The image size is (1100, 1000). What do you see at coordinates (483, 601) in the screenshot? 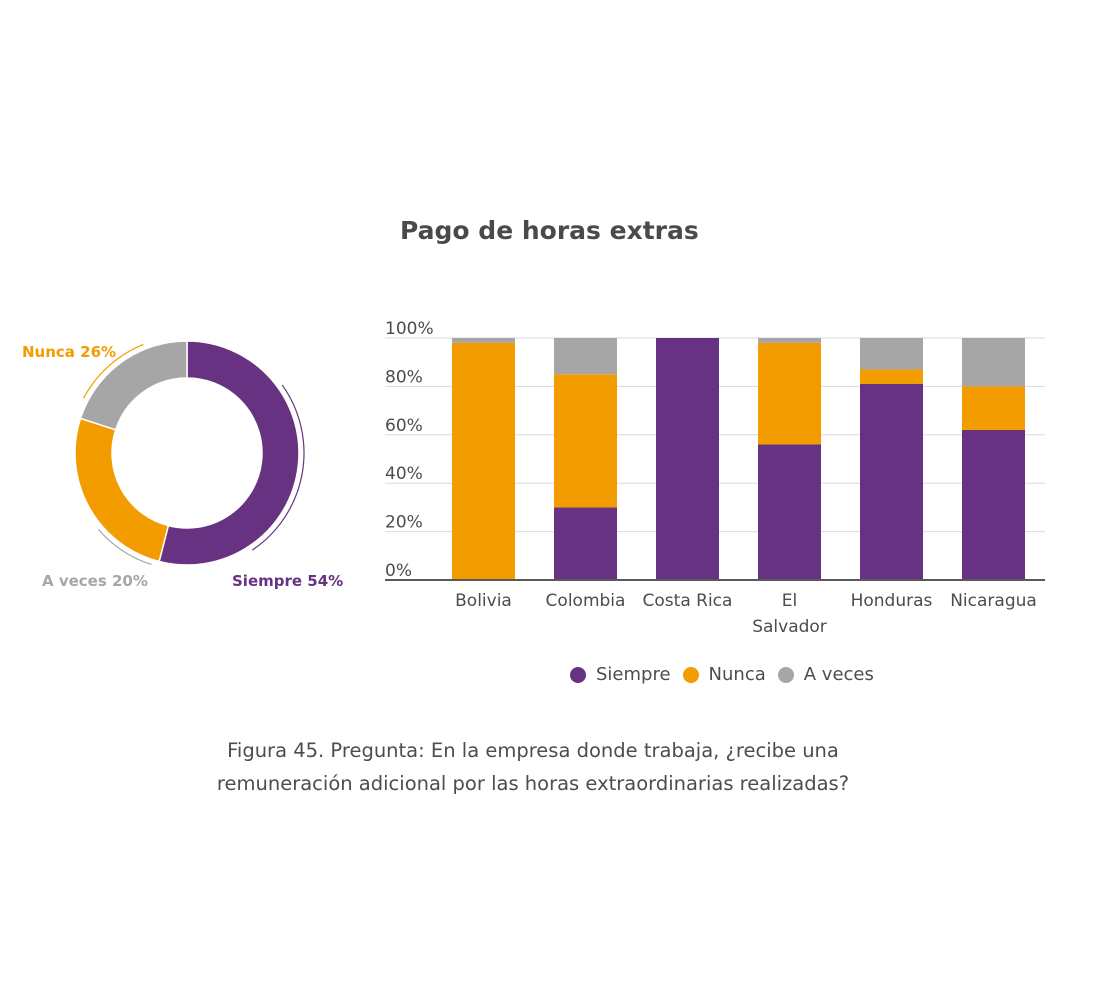
I see `x-tick-label: Bolivia` at bounding box center [483, 601].